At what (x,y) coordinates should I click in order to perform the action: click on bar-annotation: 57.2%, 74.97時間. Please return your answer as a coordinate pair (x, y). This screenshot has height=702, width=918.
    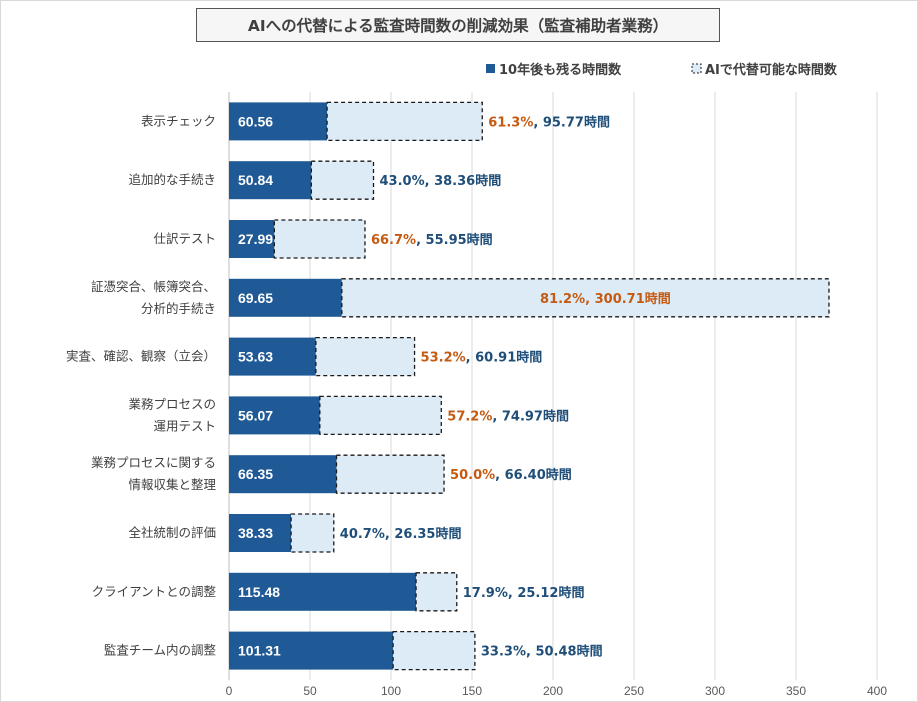
    Looking at the image, I should click on (508, 416).